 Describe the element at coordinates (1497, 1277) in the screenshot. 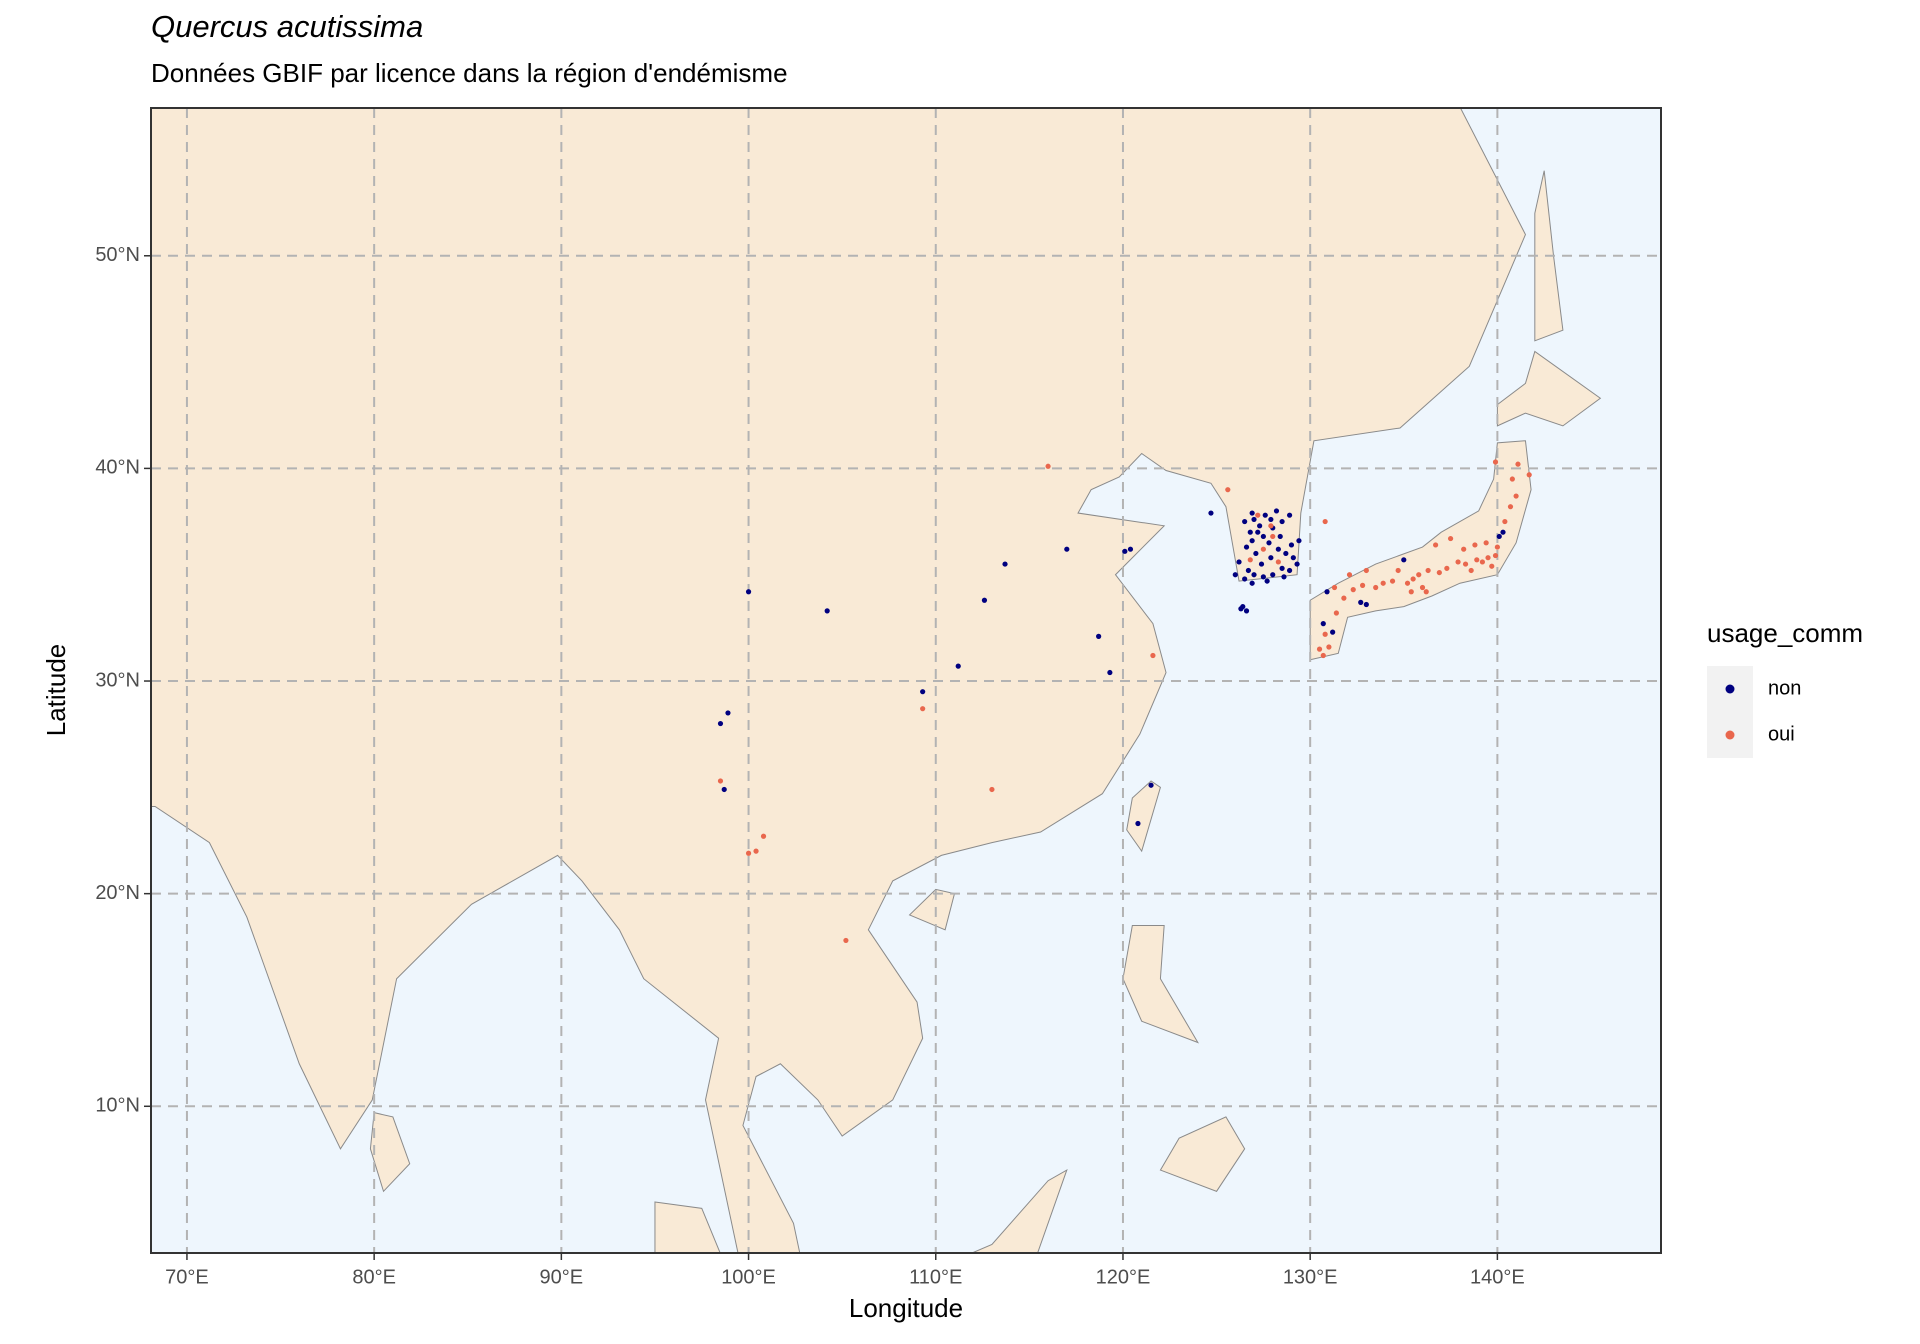

I see `x-tick-label: 140°E` at that location.